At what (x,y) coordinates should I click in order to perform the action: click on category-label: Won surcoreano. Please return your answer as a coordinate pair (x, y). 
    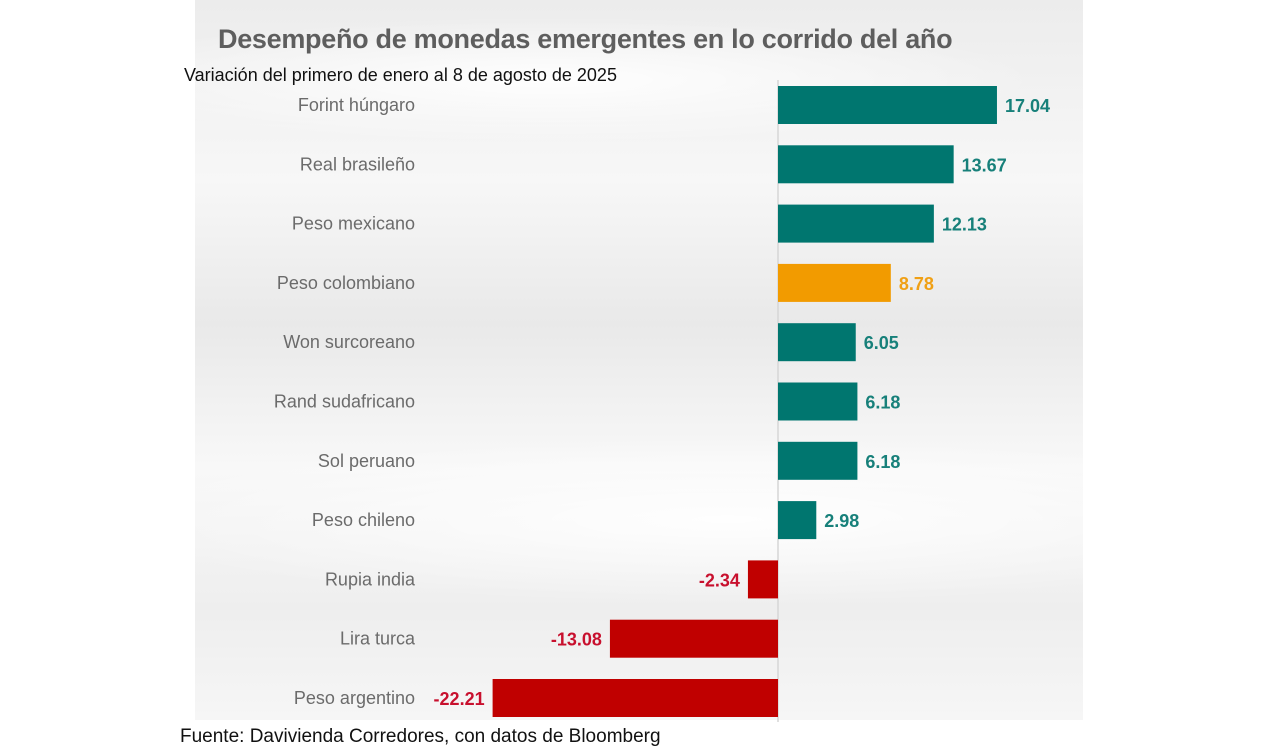
    Looking at the image, I should click on (349, 342).